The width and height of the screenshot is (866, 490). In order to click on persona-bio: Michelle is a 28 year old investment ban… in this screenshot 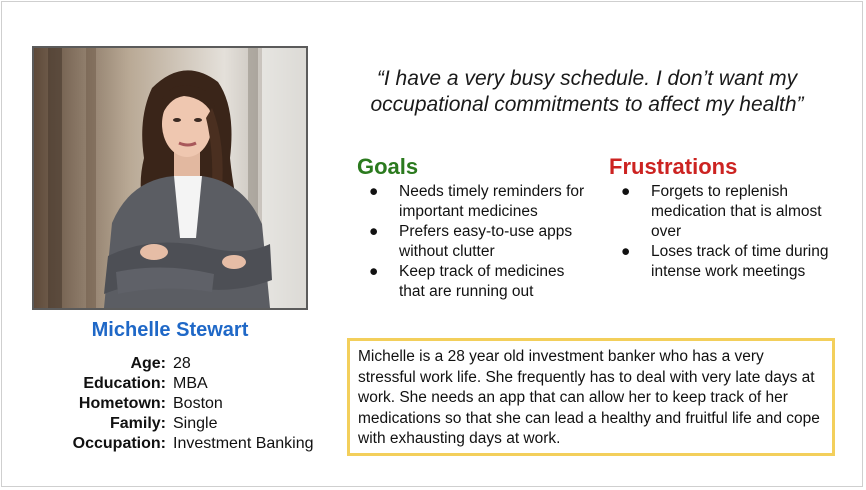, I will do `click(591, 397)`.